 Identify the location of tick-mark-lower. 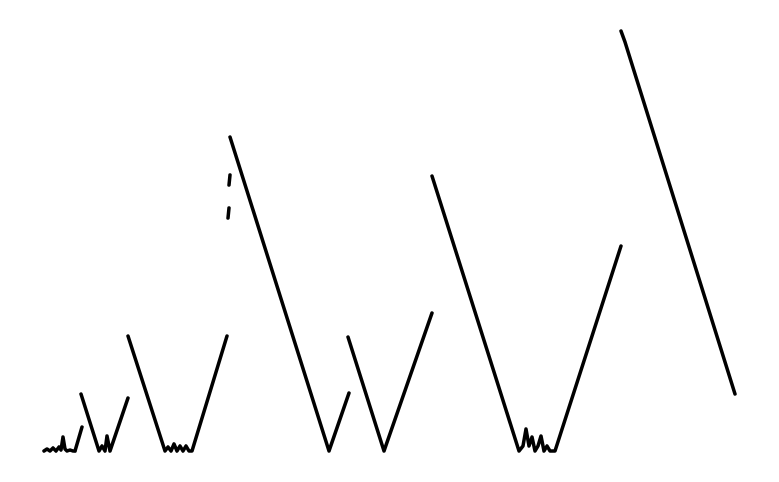
(228, 213).